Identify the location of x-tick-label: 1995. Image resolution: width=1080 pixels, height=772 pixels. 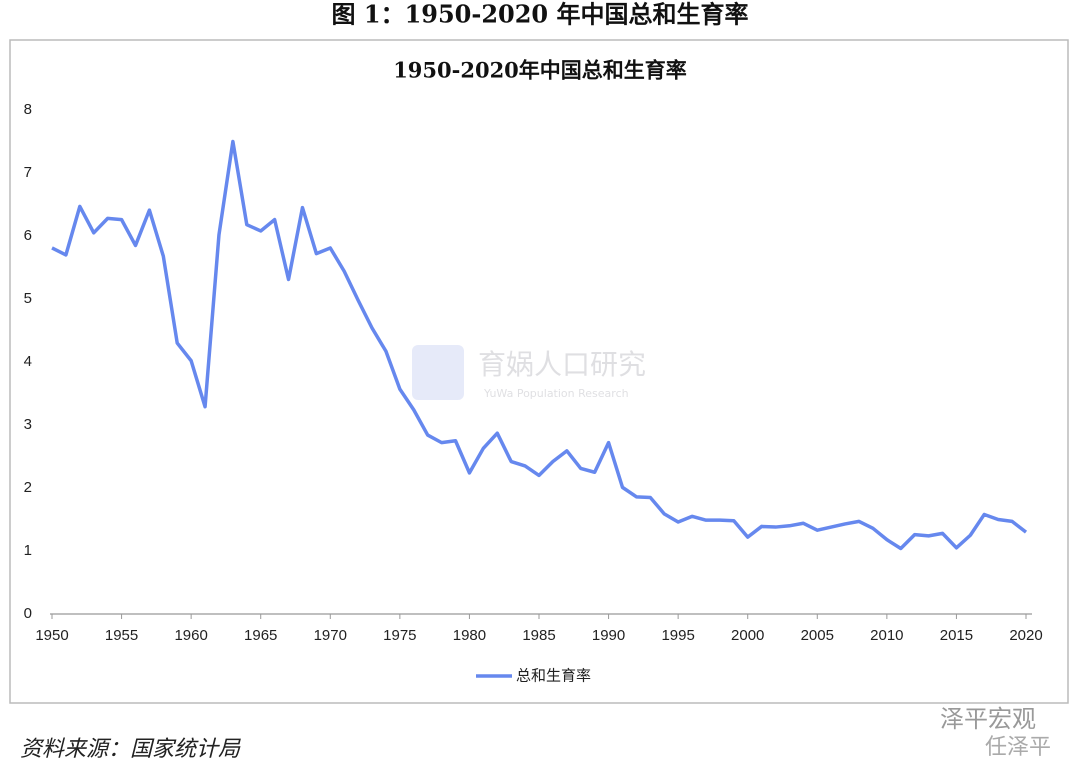
(677, 635).